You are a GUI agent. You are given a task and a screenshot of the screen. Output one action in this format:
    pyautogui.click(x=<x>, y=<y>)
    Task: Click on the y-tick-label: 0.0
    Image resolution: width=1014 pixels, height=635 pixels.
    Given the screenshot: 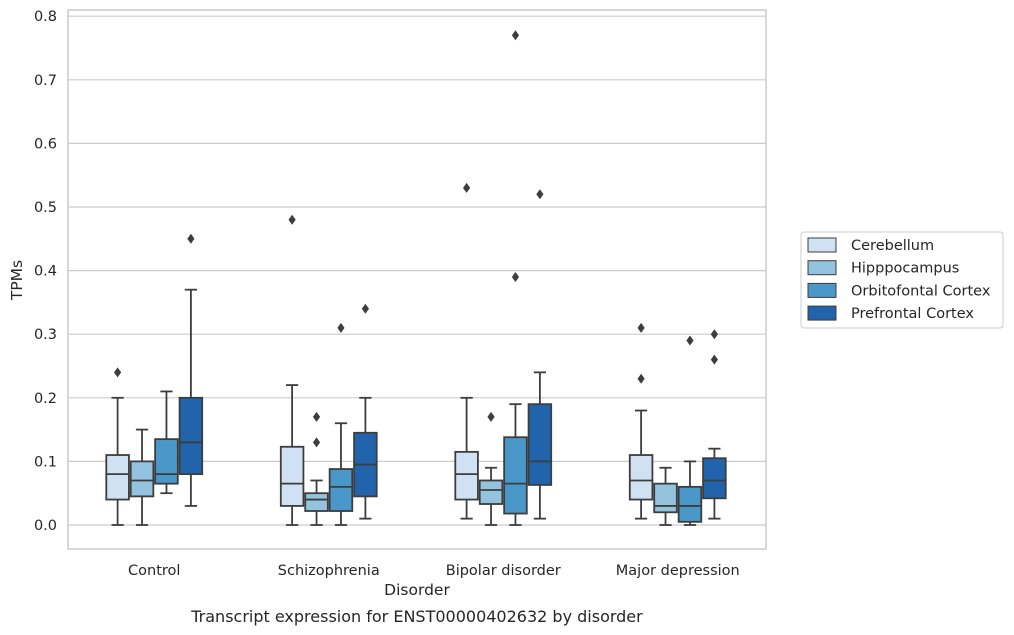 What is the action you would take?
    pyautogui.click(x=45, y=526)
    